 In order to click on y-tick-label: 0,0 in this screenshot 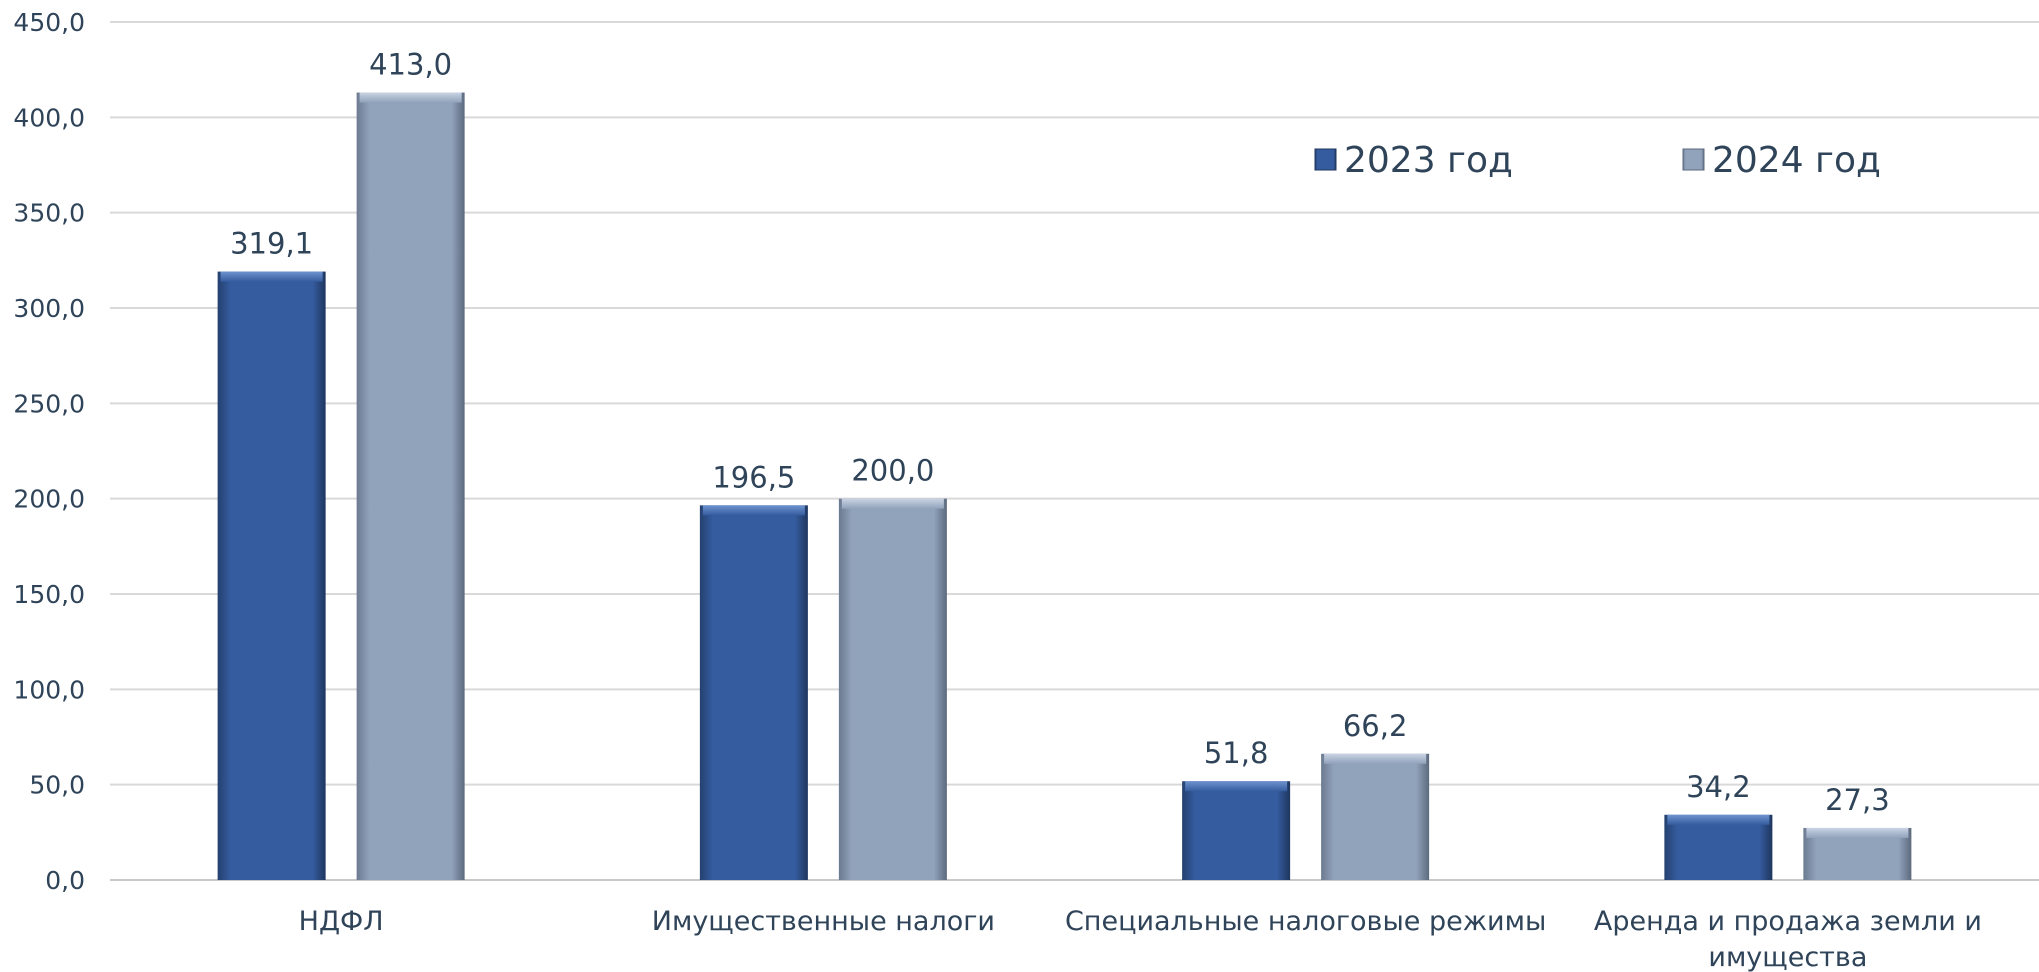, I will do `click(65, 880)`.